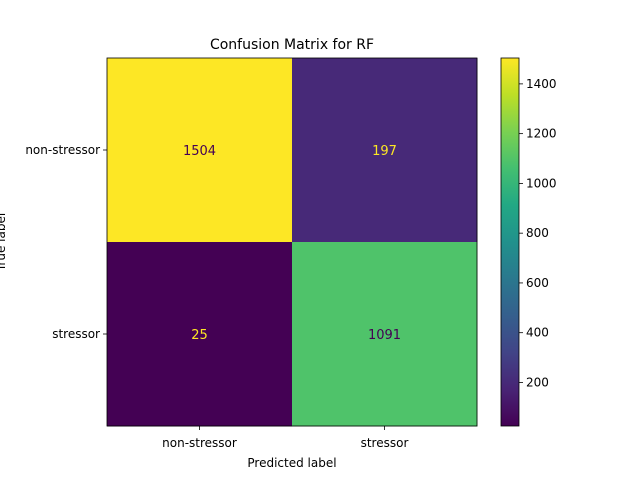  I want to click on colorbar-tick-label: 800, so click(537, 233).